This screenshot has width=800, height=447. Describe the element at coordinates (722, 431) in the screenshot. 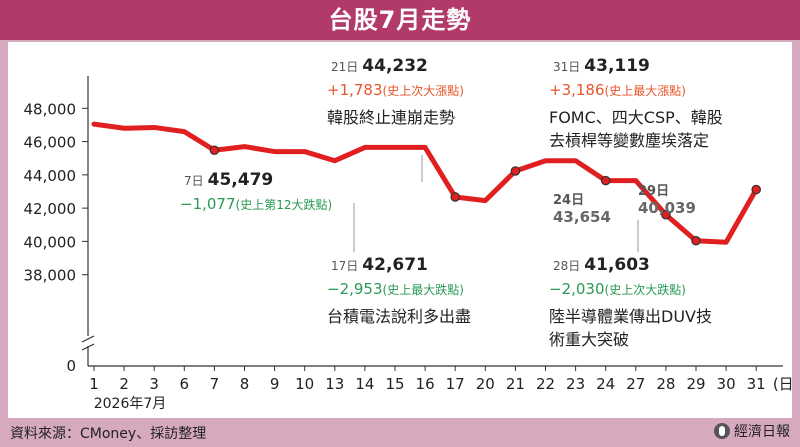

I see `logo-icon` at that location.